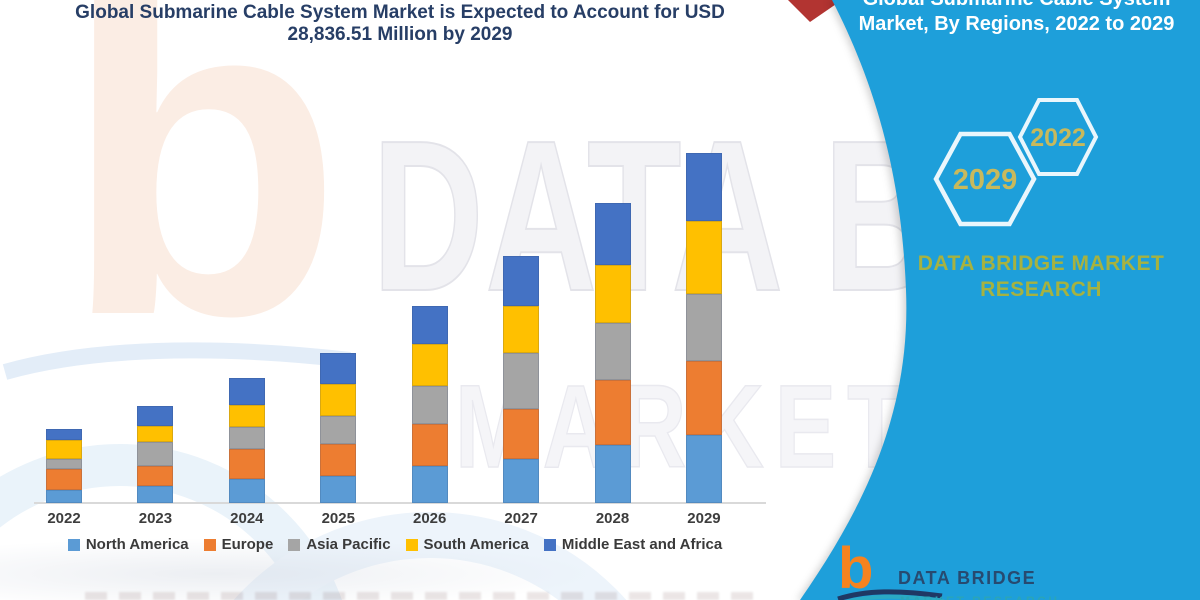  I want to click on bar-segment-2025-north-america, so click(338, 489).